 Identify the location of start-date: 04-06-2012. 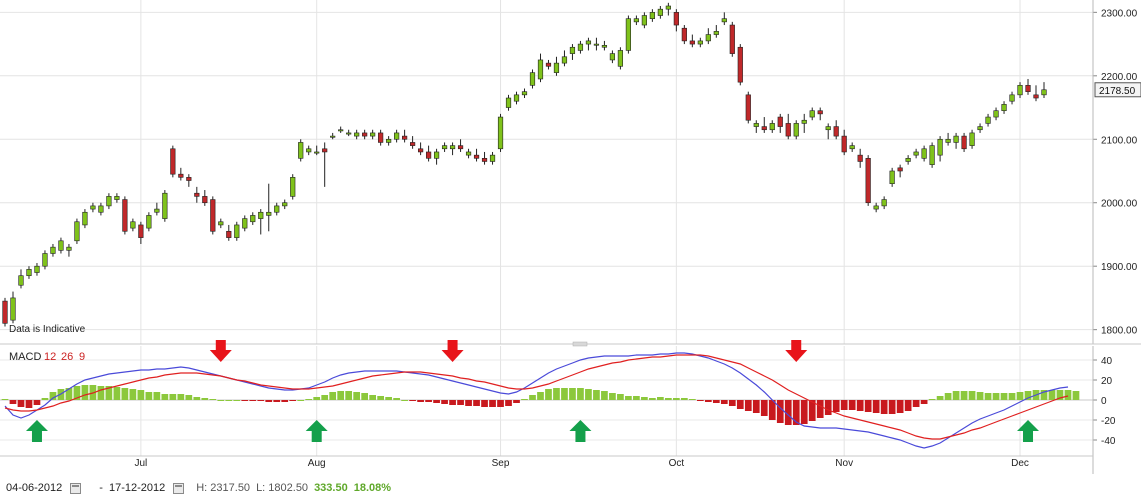
(34, 487).